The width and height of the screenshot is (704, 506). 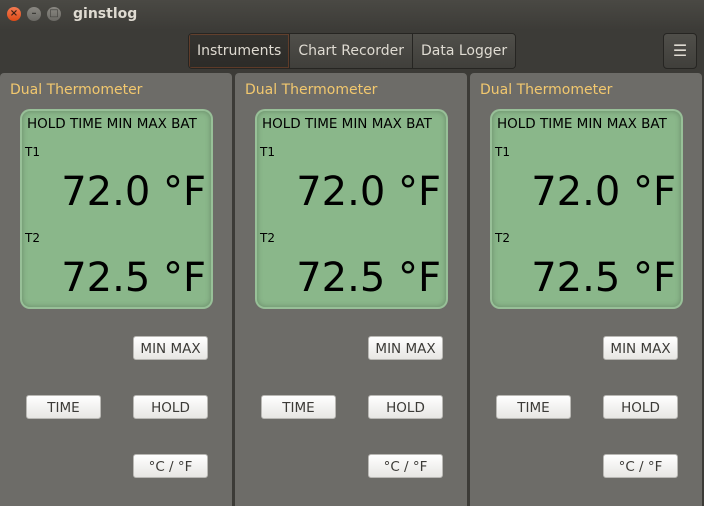 I want to click on window-title: ginstlog, so click(x=105, y=14).